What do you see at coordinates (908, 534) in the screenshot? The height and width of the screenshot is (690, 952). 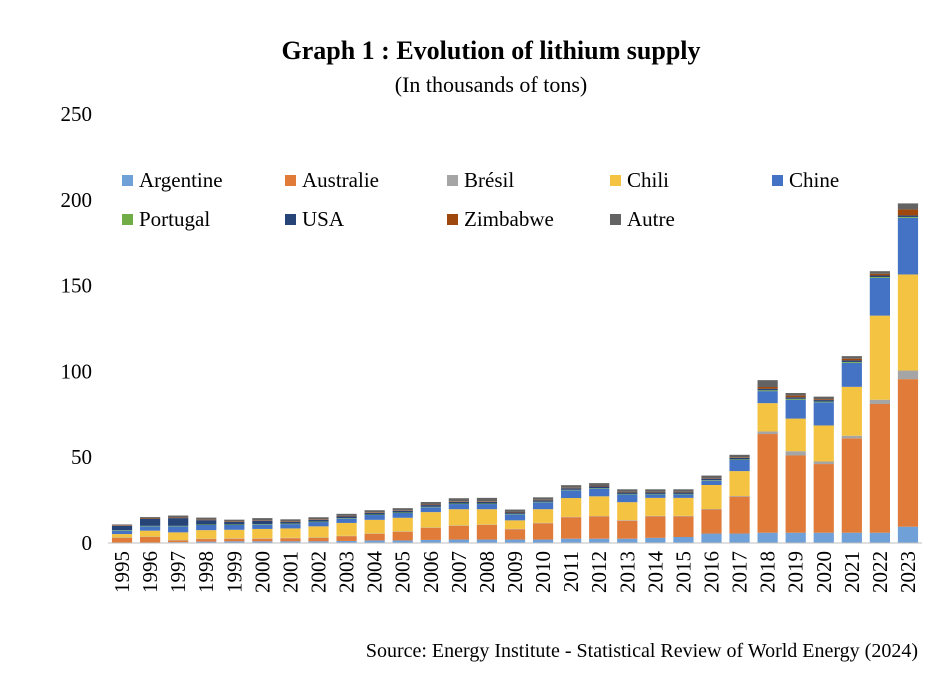 I see `bar-segment-argentine-2023` at bounding box center [908, 534].